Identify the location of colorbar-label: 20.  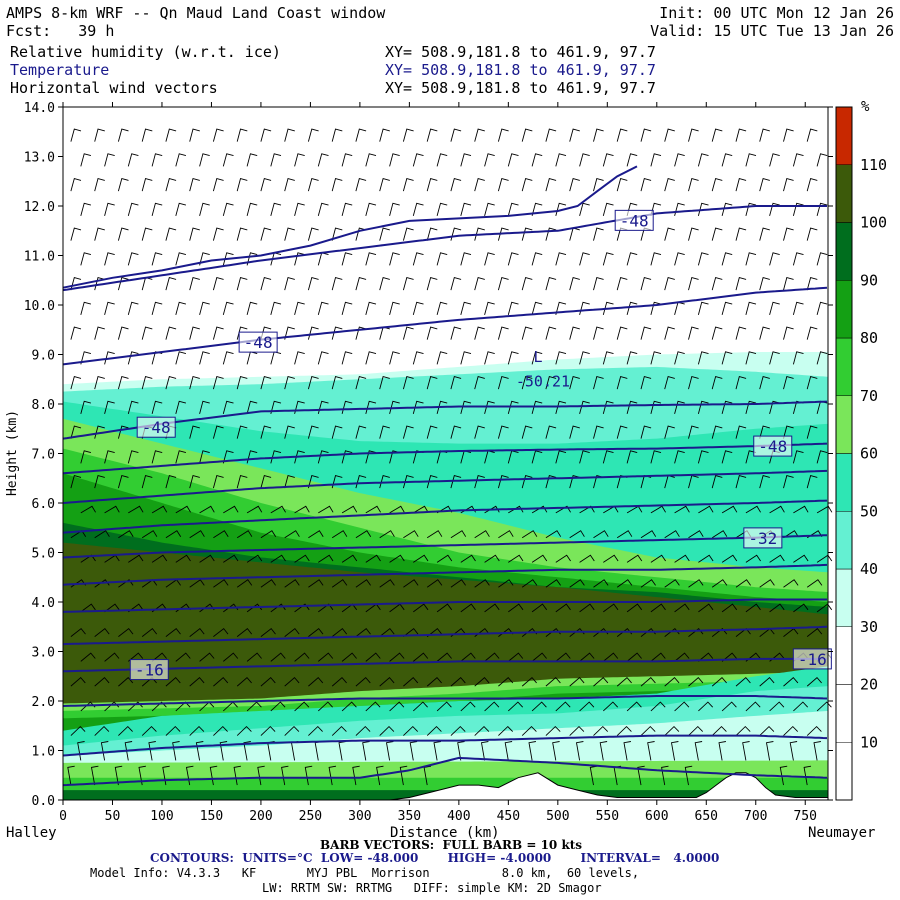
(869, 685).